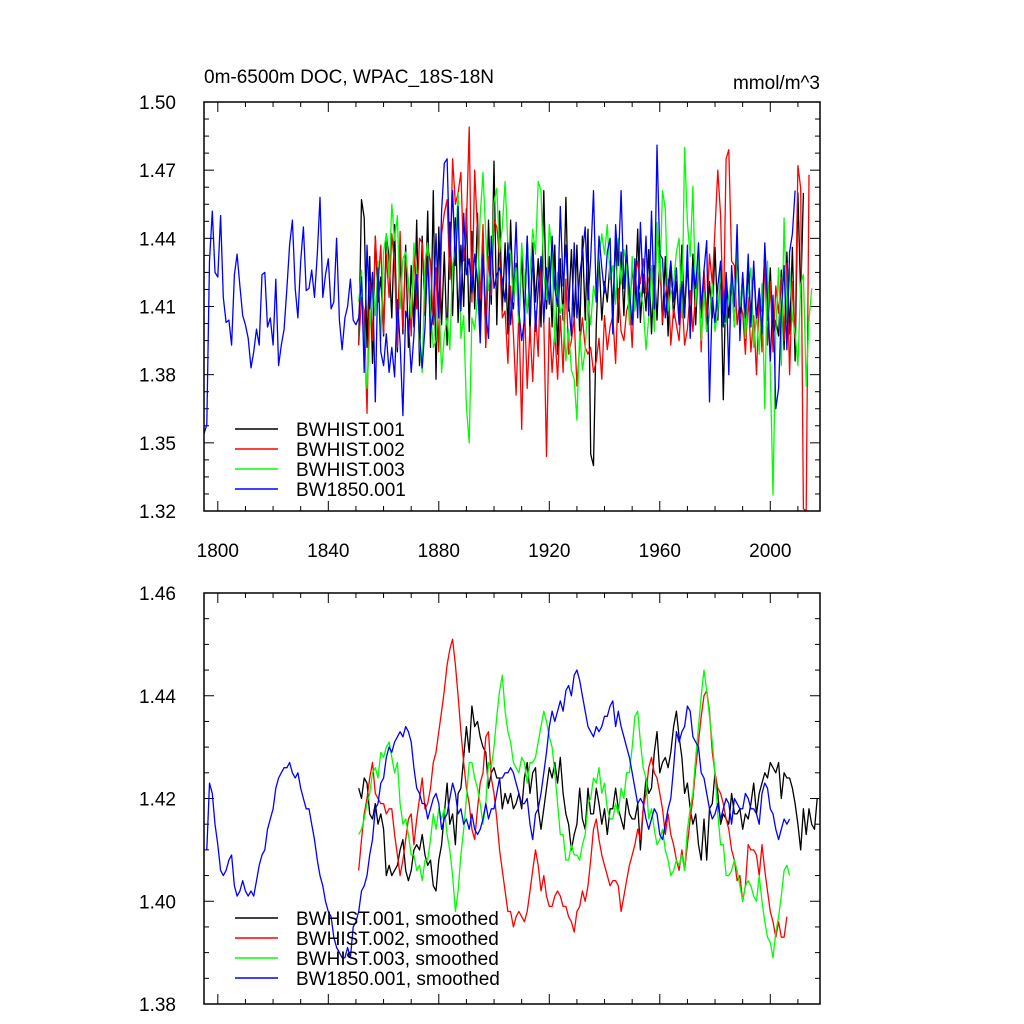  What do you see at coordinates (157, 444) in the screenshot?
I see `y-tick-label: 1.35` at bounding box center [157, 444].